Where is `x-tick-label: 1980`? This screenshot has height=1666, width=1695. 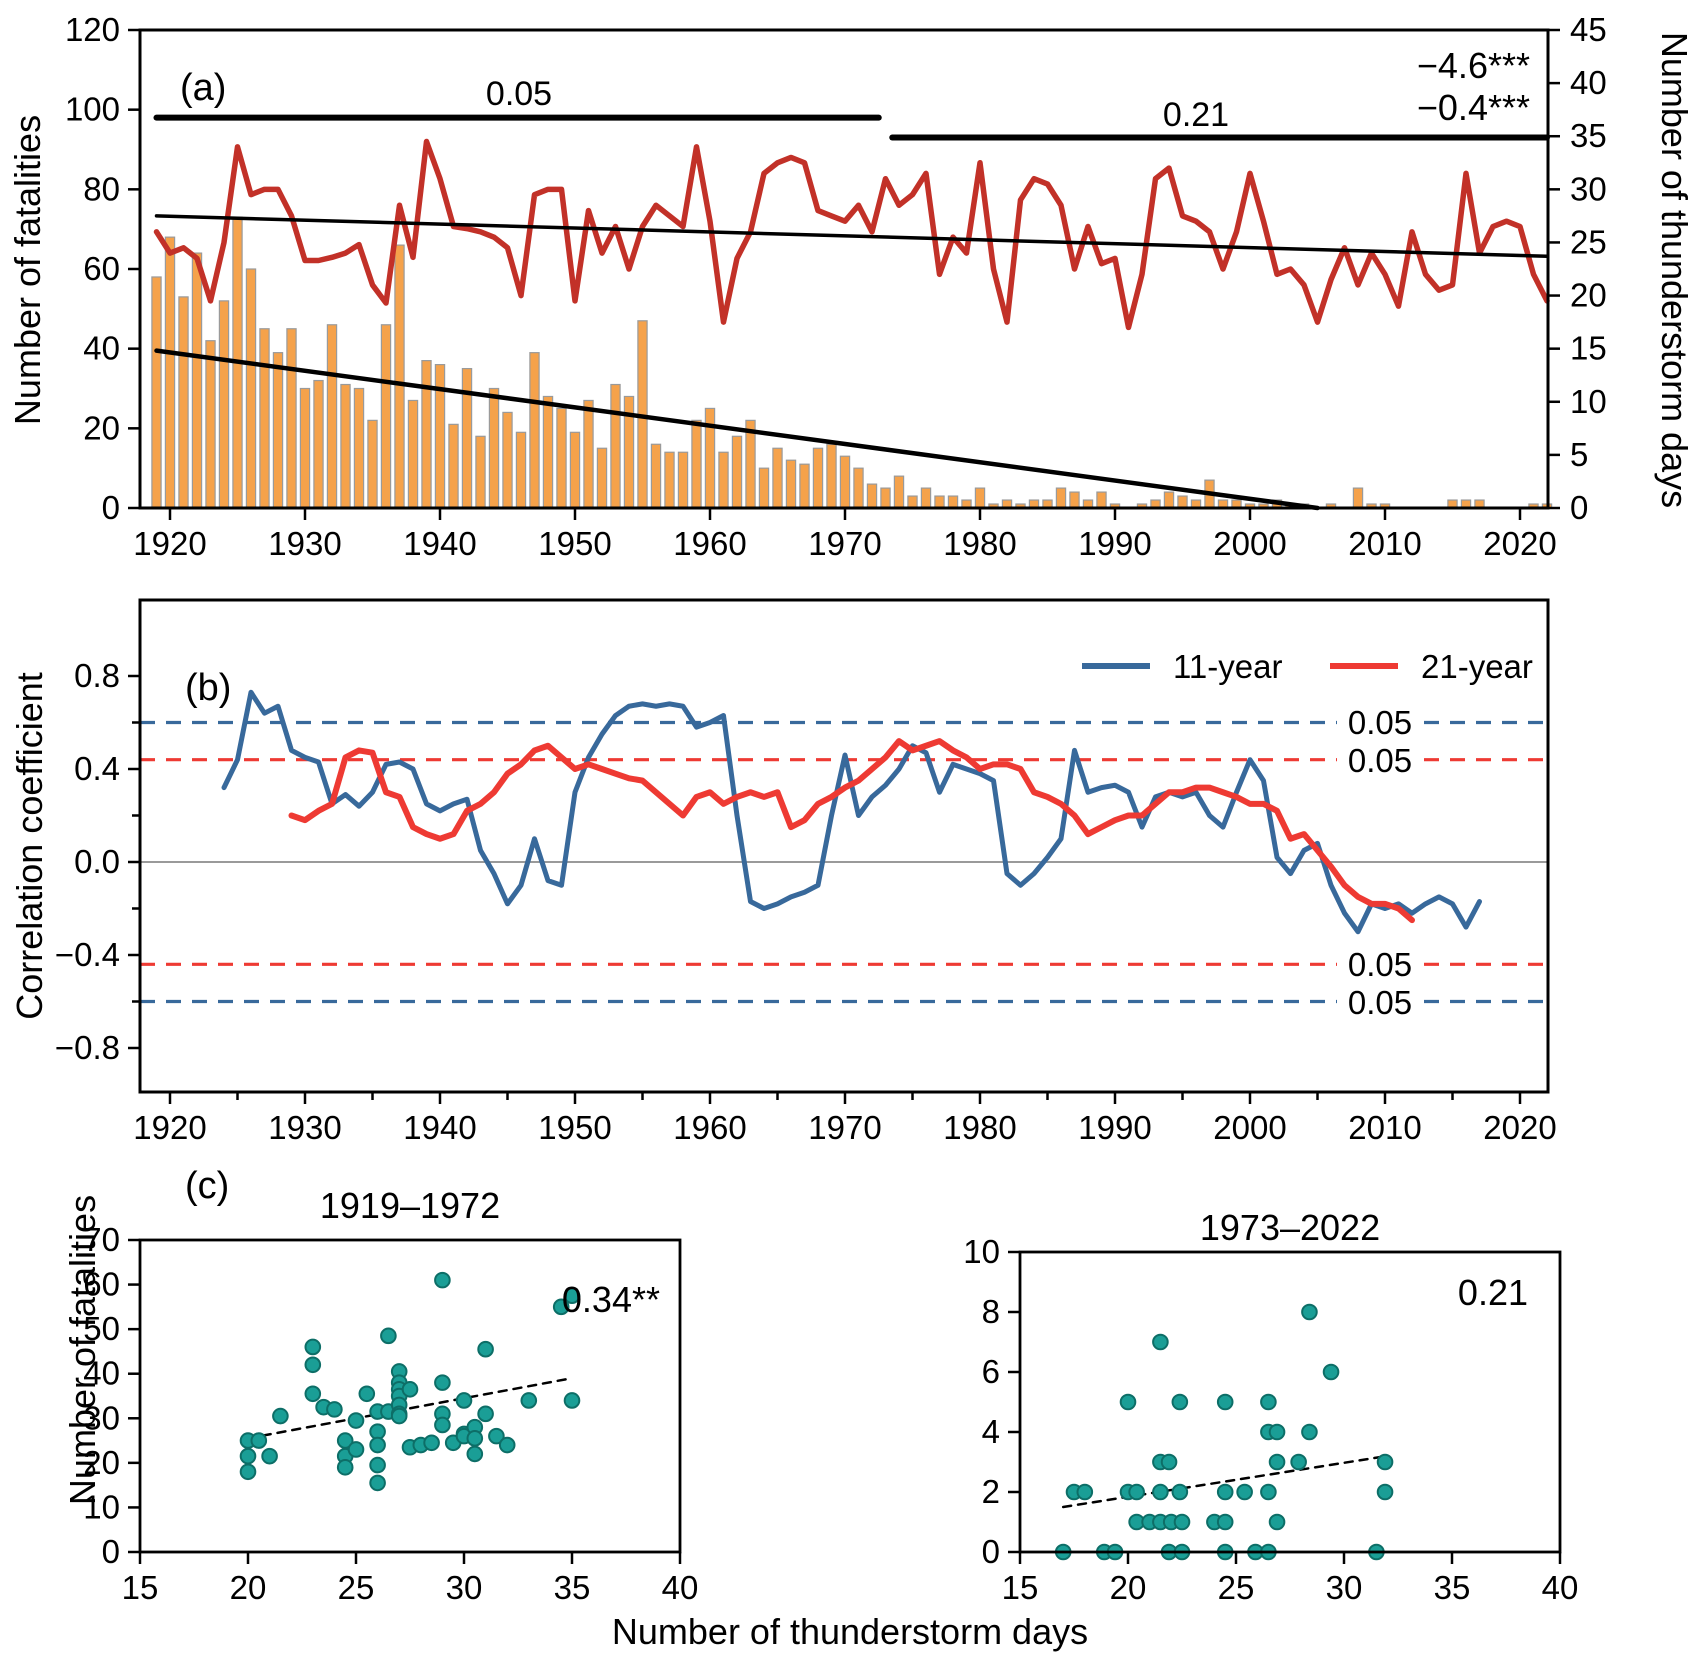
x-tick-label: 1980 is located at coordinates (979, 543).